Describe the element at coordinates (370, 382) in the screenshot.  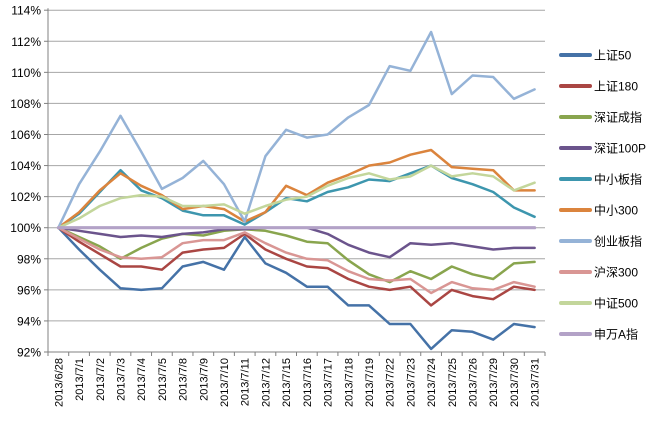
I see `x-axis-label: 2013/7/19` at that location.